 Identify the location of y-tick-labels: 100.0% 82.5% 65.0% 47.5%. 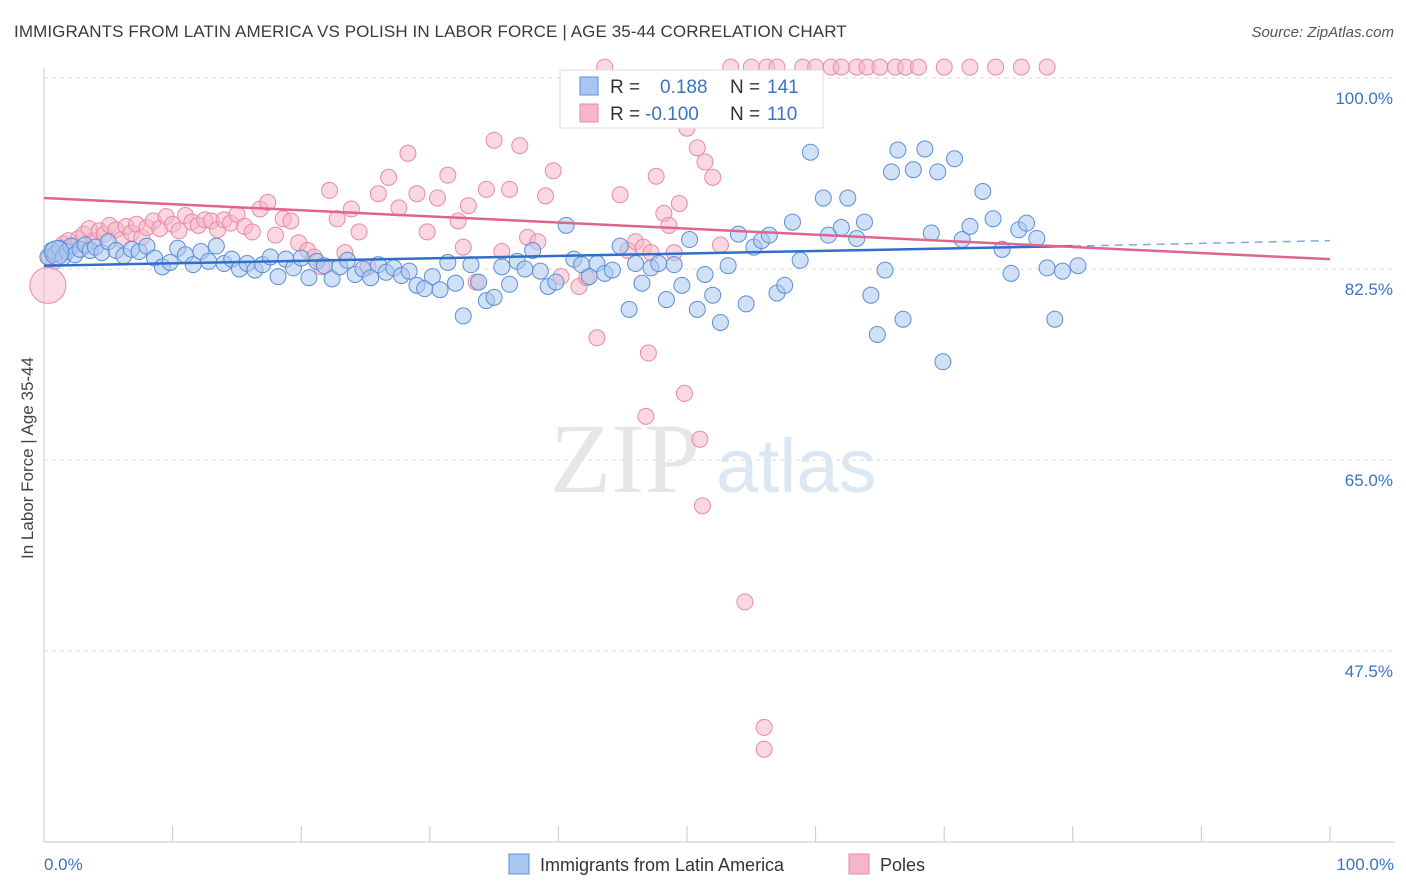
(1364, 385).